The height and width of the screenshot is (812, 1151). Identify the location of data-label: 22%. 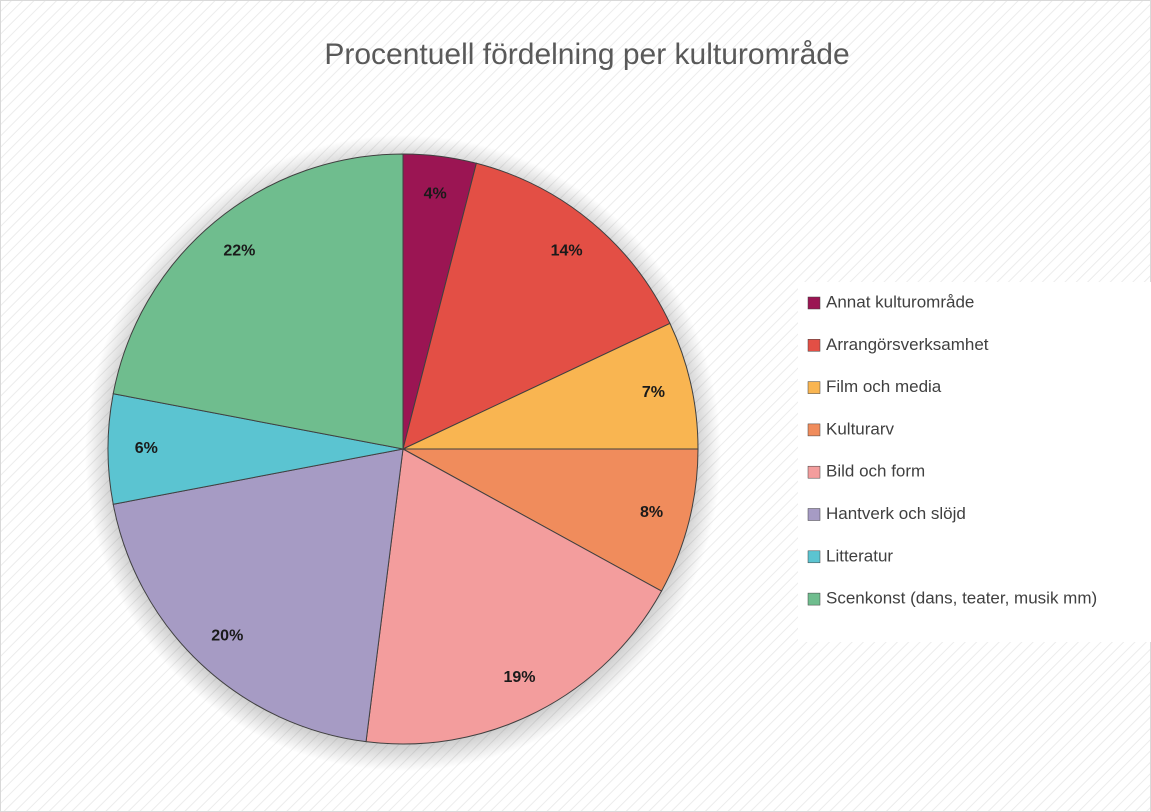
(239, 250).